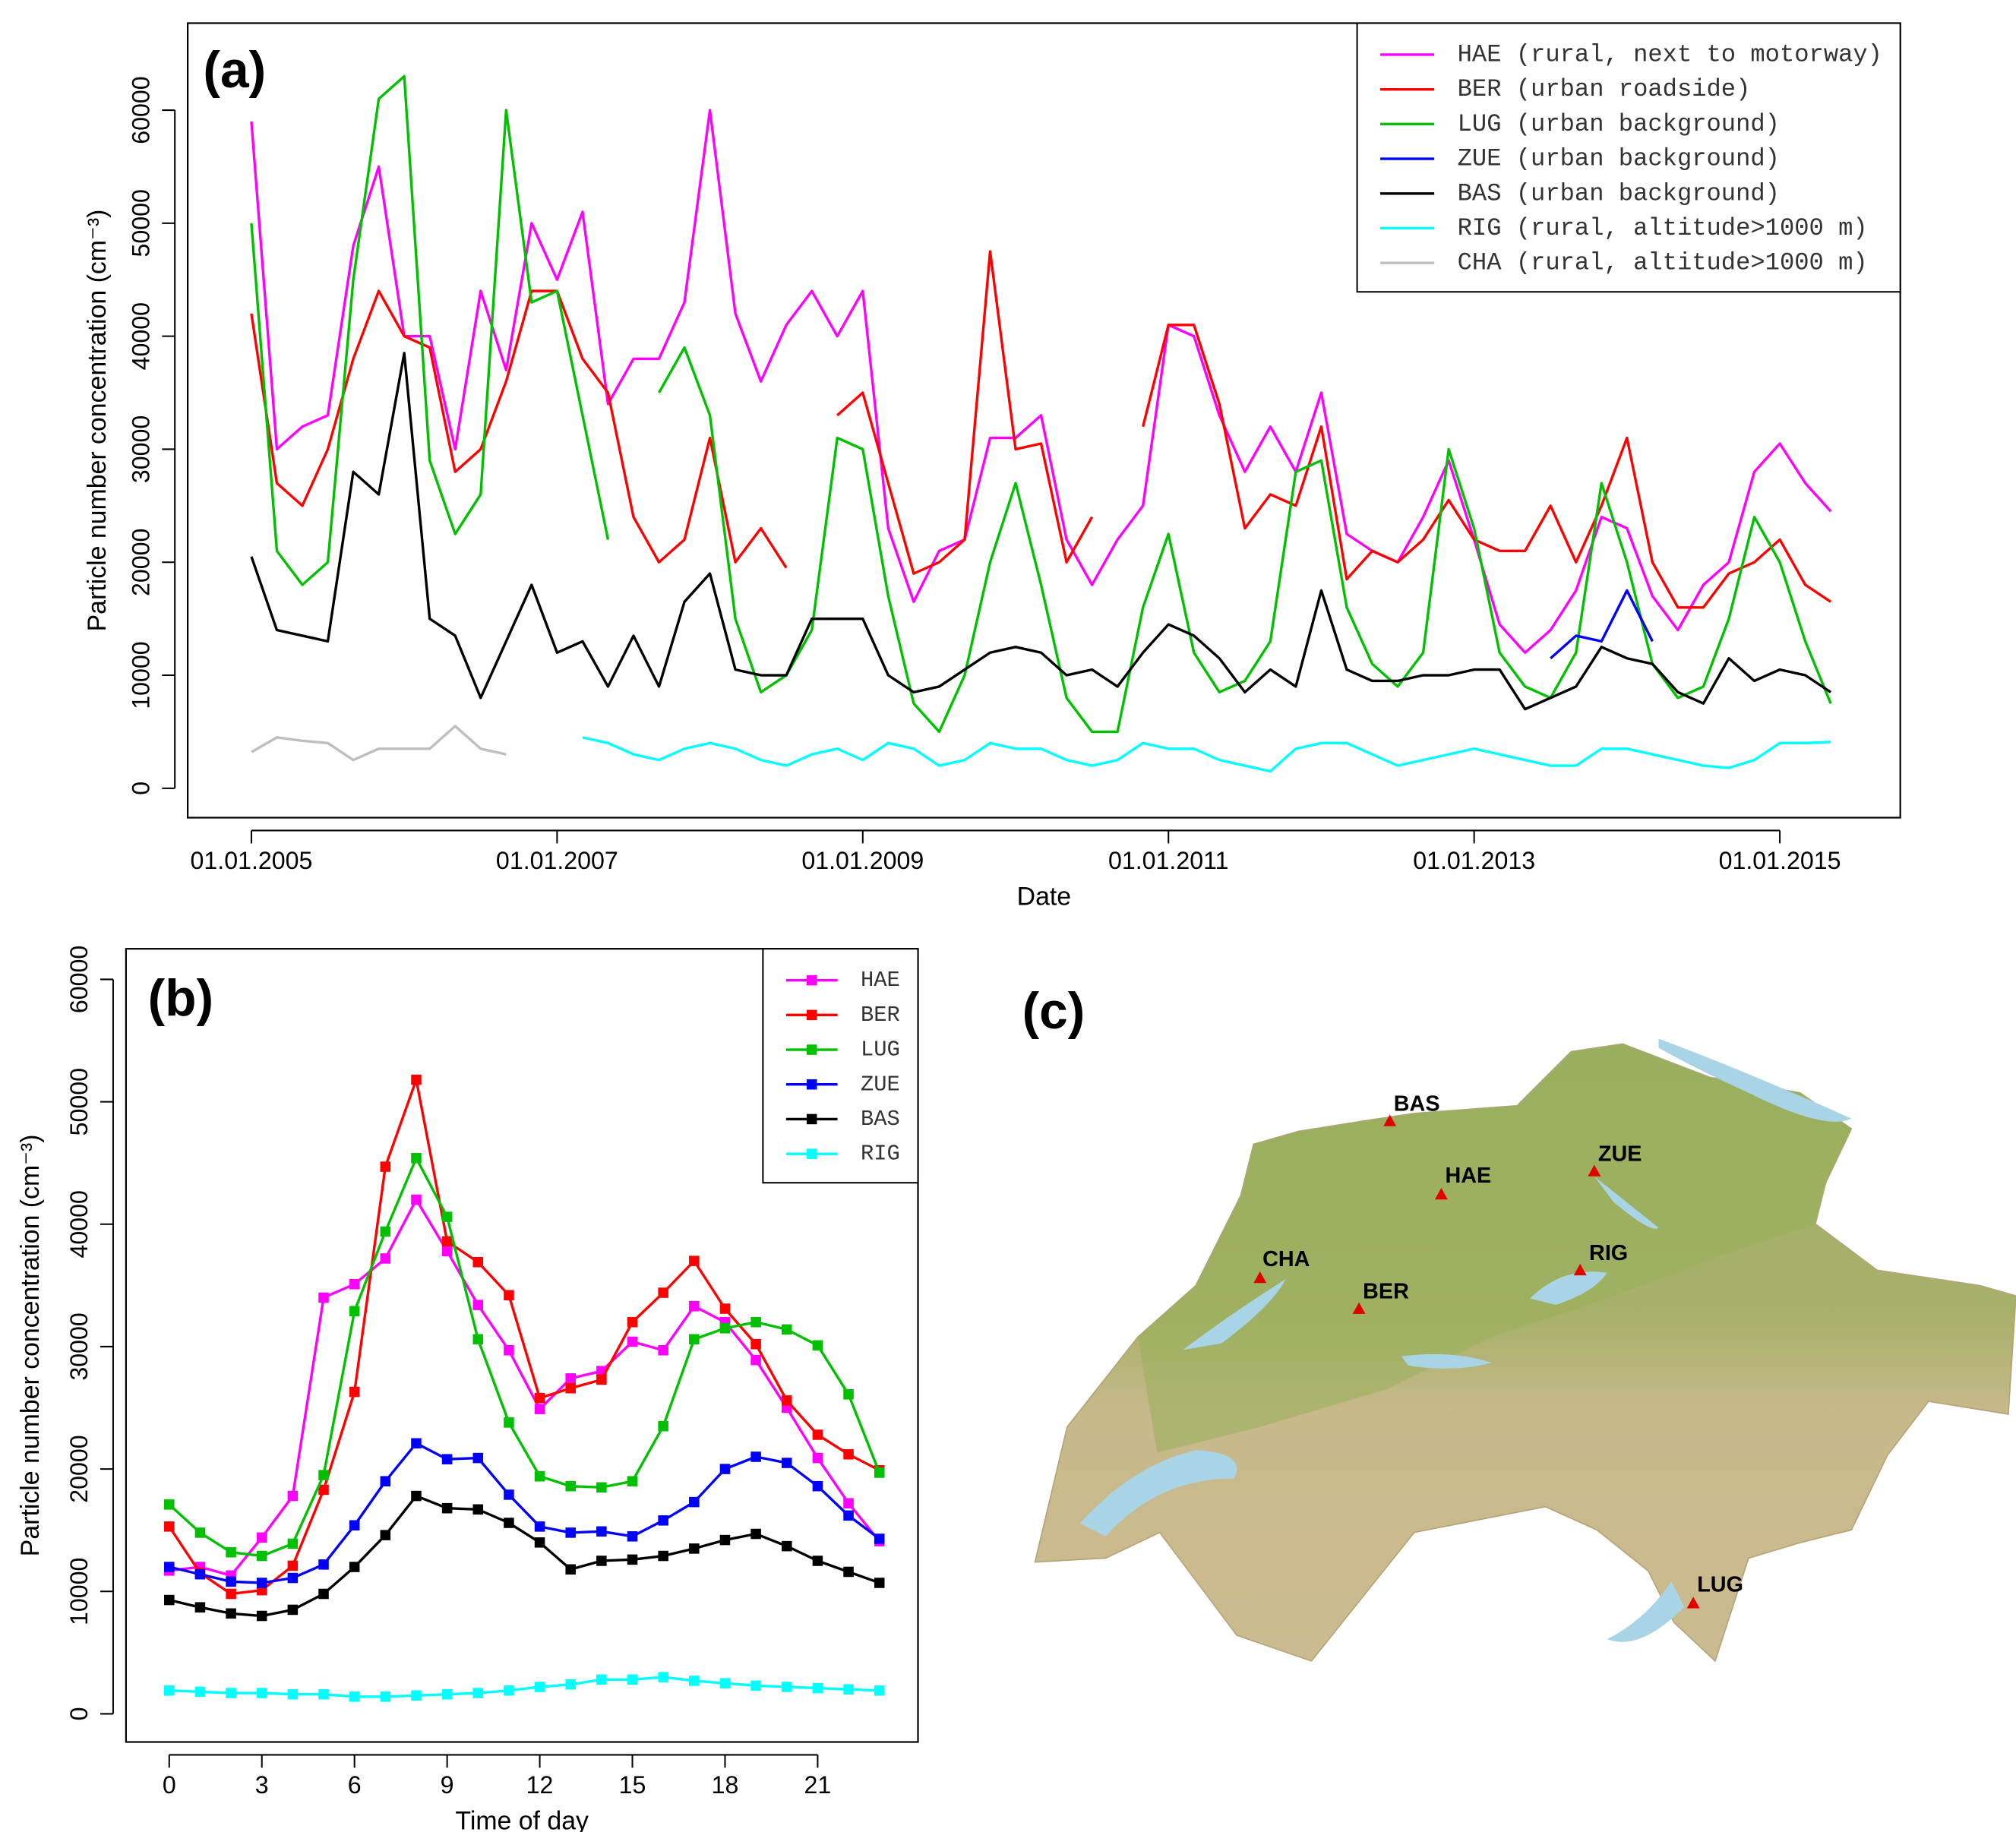  I want to click on y-tick-label: 40000, so click(79, 1224).